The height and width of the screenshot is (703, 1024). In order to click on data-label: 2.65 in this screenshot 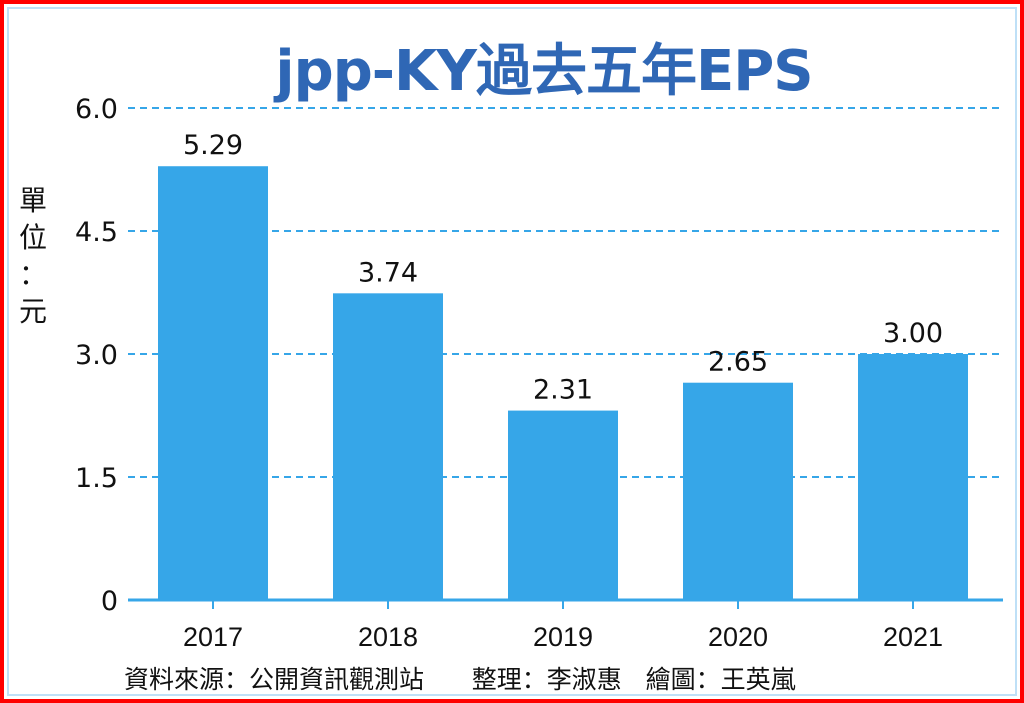, I will do `click(738, 362)`.